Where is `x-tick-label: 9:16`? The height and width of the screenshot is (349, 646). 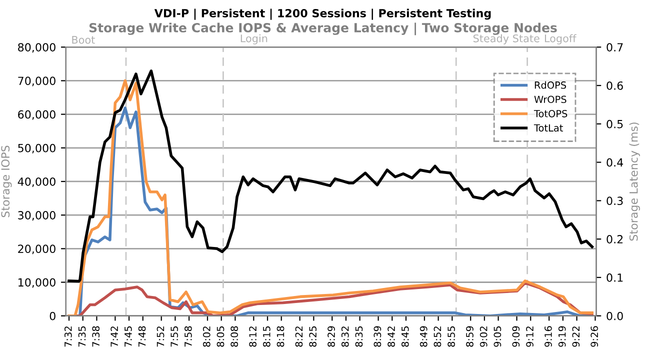 x-tick-label: 9:16 is located at coordinates (548, 336).